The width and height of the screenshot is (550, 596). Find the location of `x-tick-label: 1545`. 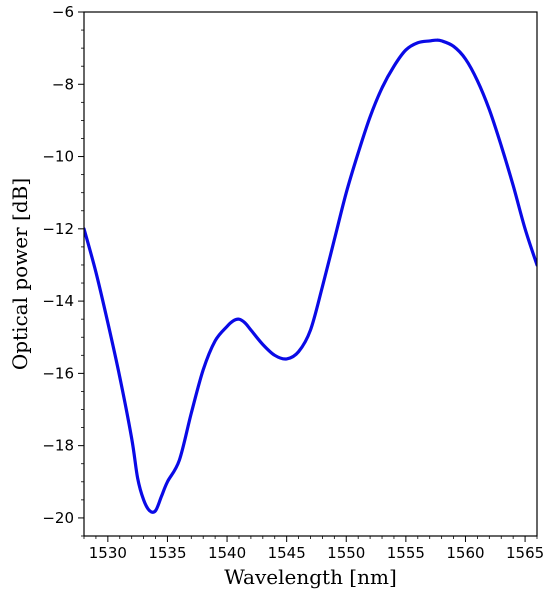

x-tick-label: 1545 is located at coordinates (287, 553).